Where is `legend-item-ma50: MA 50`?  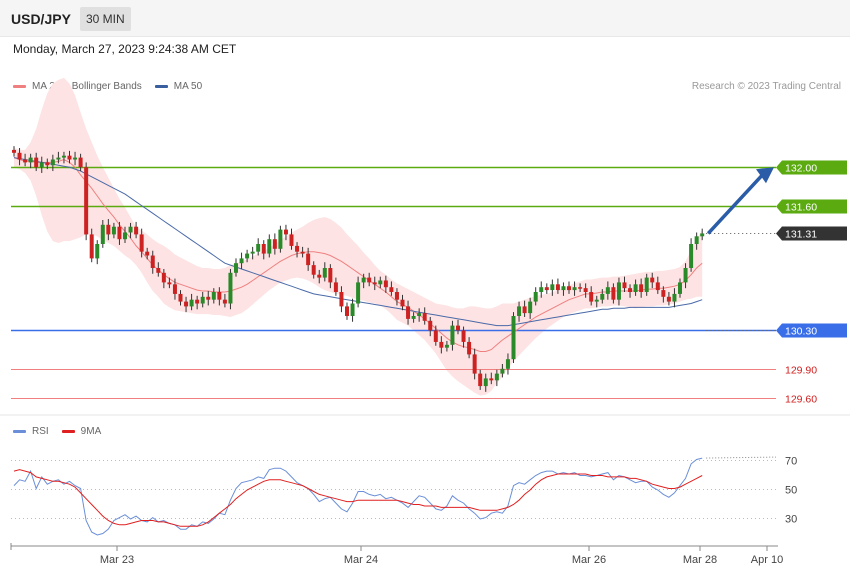 legend-item-ma50: MA 50 is located at coordinates (178, 86).